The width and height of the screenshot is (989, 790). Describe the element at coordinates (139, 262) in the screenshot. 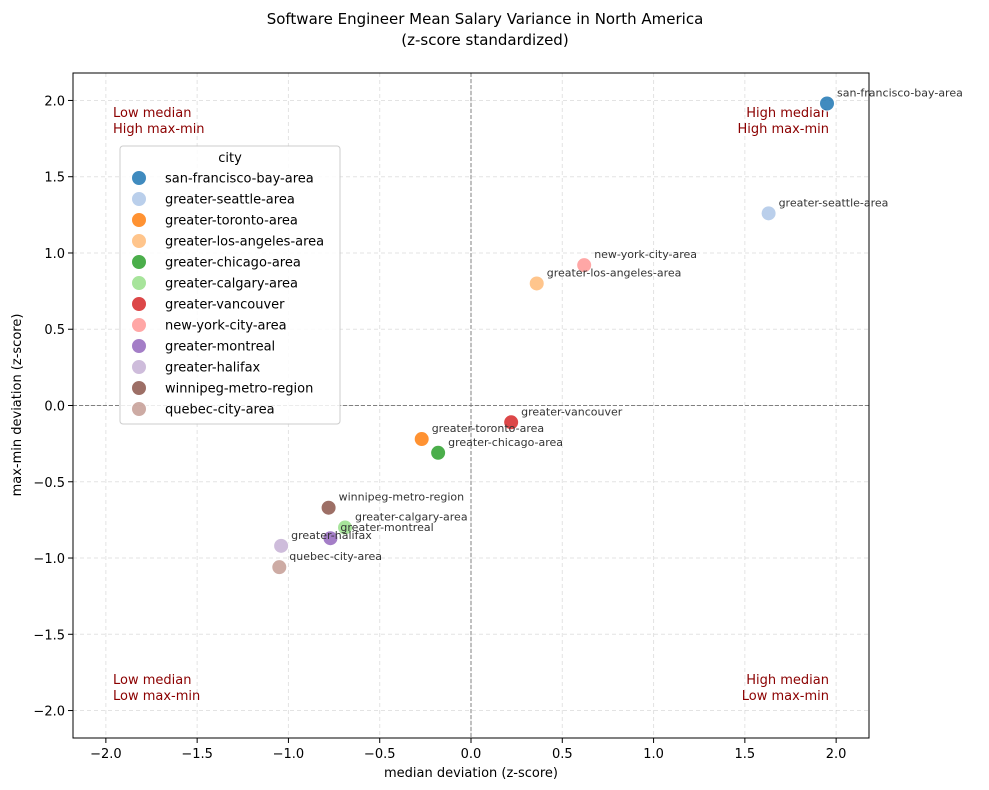

I see `legend-marker-greater-chicago-area` at that location.